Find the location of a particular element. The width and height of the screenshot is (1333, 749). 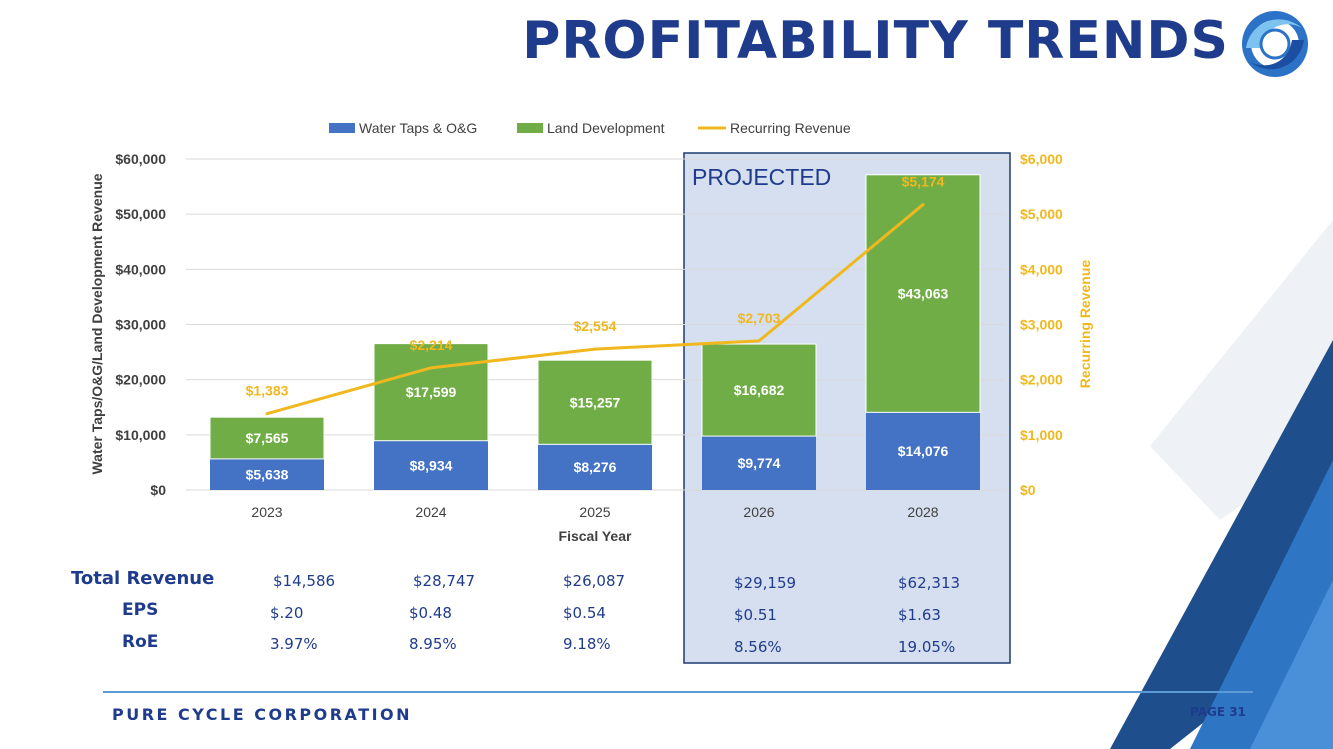

roe-2026: 8.56% is located at coordinates (758, 647).